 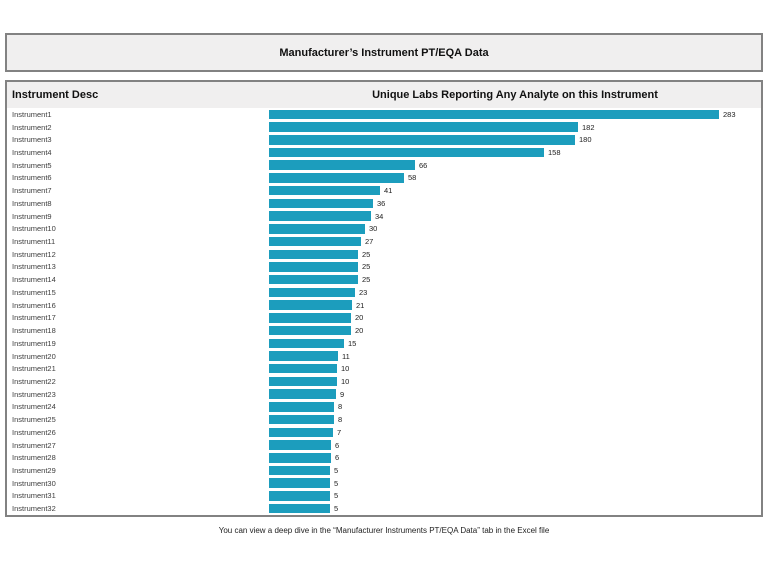 What do you see at coordinates (515, 318) in the screenshot?
I see `bar-track: 20` at bounding box center [515, 318].